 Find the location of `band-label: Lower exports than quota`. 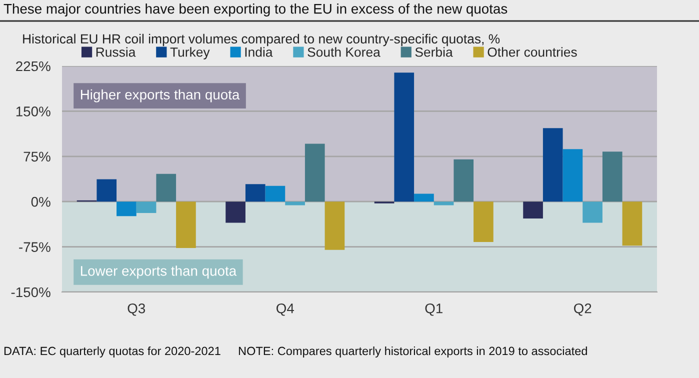

band-label: Lower exports than quota is located at coordinates (158, 272).